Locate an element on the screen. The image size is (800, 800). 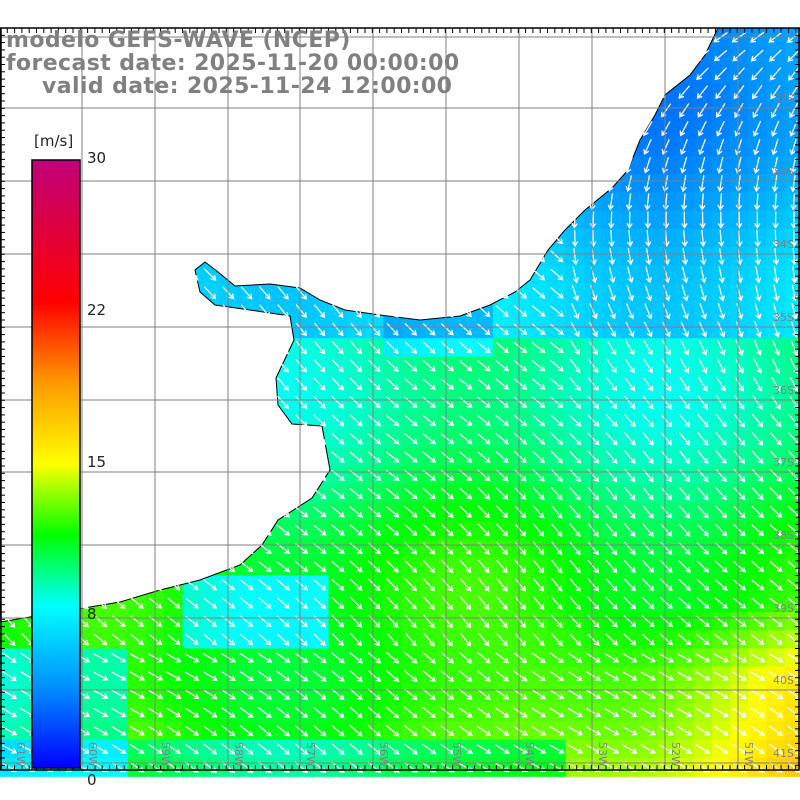
latitude-label: 33S is located at coordinates (783, 171).